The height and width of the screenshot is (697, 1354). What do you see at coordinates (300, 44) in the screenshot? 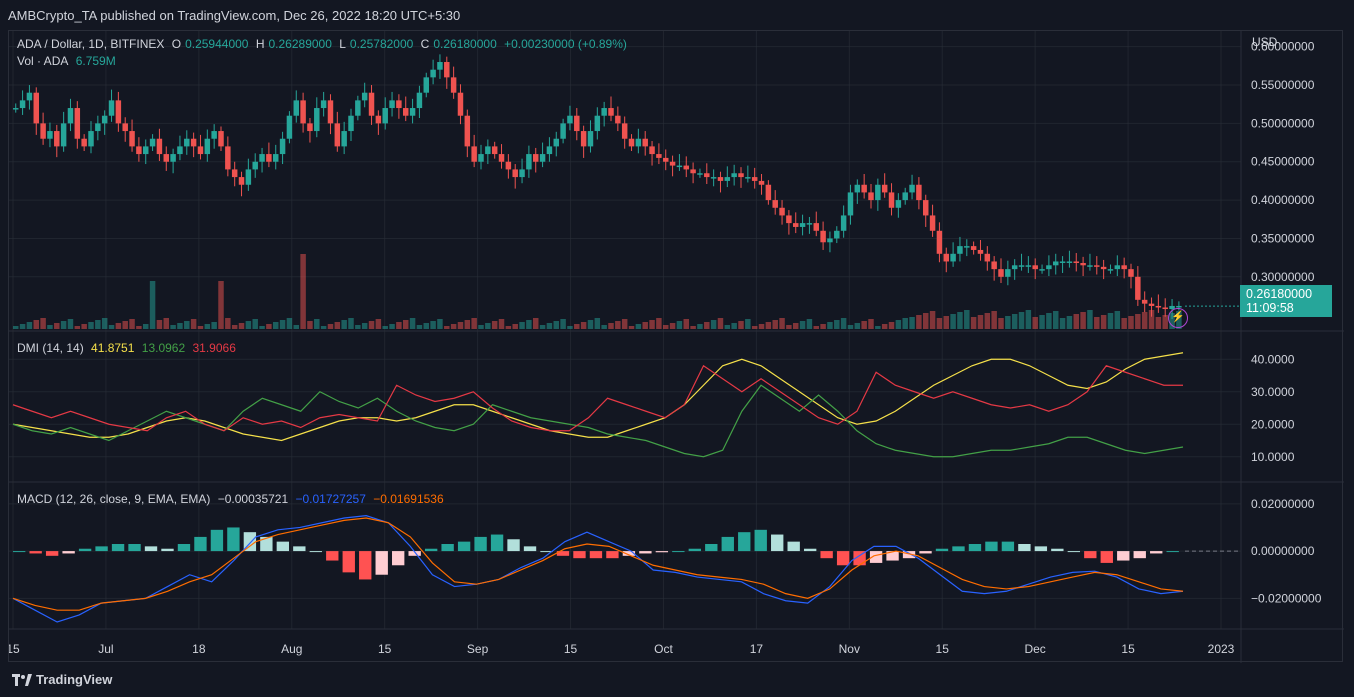
I see `high-value: 0.26289000` at bounding box center [300, 44].